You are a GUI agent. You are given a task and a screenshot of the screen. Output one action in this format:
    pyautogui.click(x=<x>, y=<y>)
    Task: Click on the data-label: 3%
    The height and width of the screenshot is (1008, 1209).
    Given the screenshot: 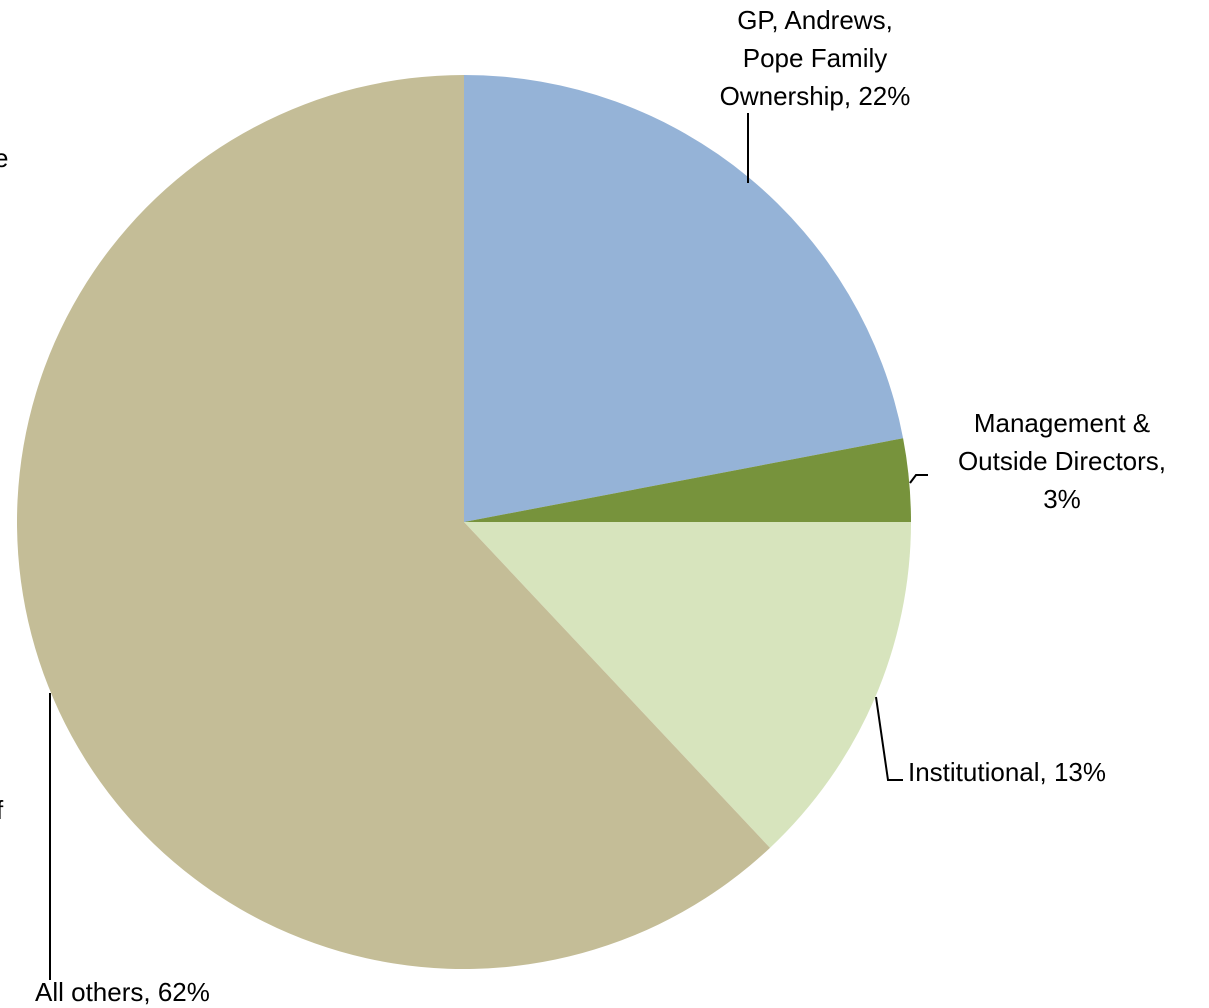 What is the action you would take?
    pyautogui.click(x=1062, y=499)
    